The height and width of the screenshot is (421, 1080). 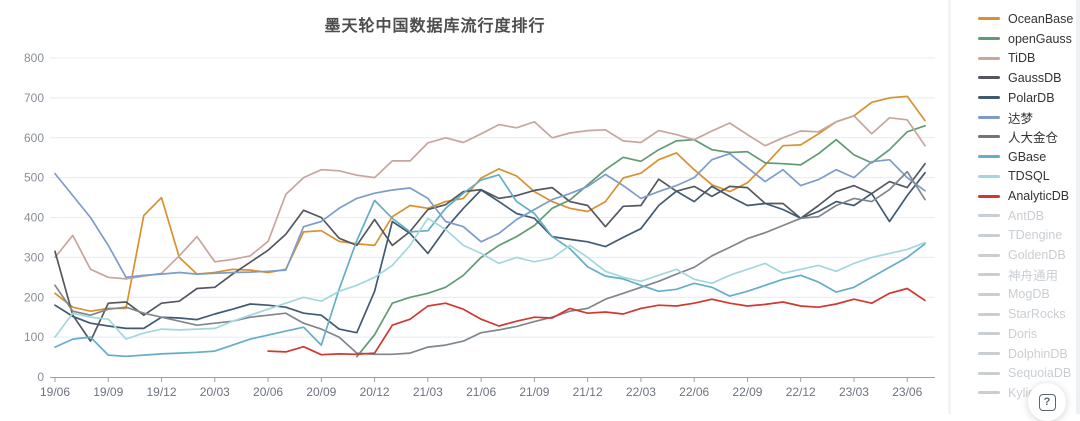 I want to click on legend-item-AntDB: AntDB, so click(x=1028, y=216).